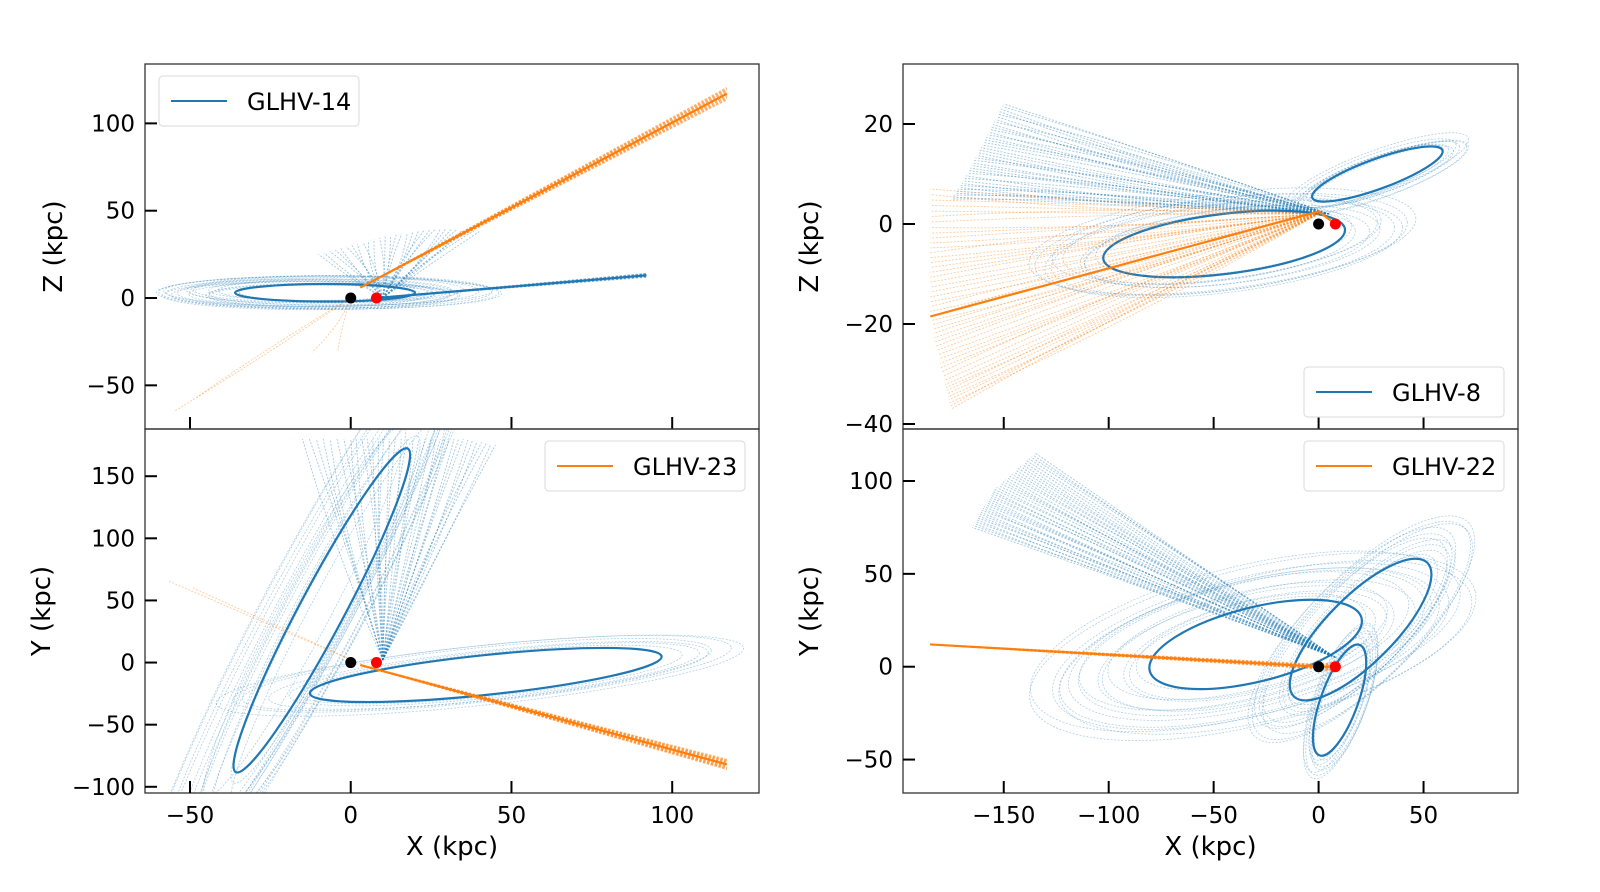 The width and height of the screenshot is (1600, 892). I want to click on sun-position-marker, so click(376, 298).